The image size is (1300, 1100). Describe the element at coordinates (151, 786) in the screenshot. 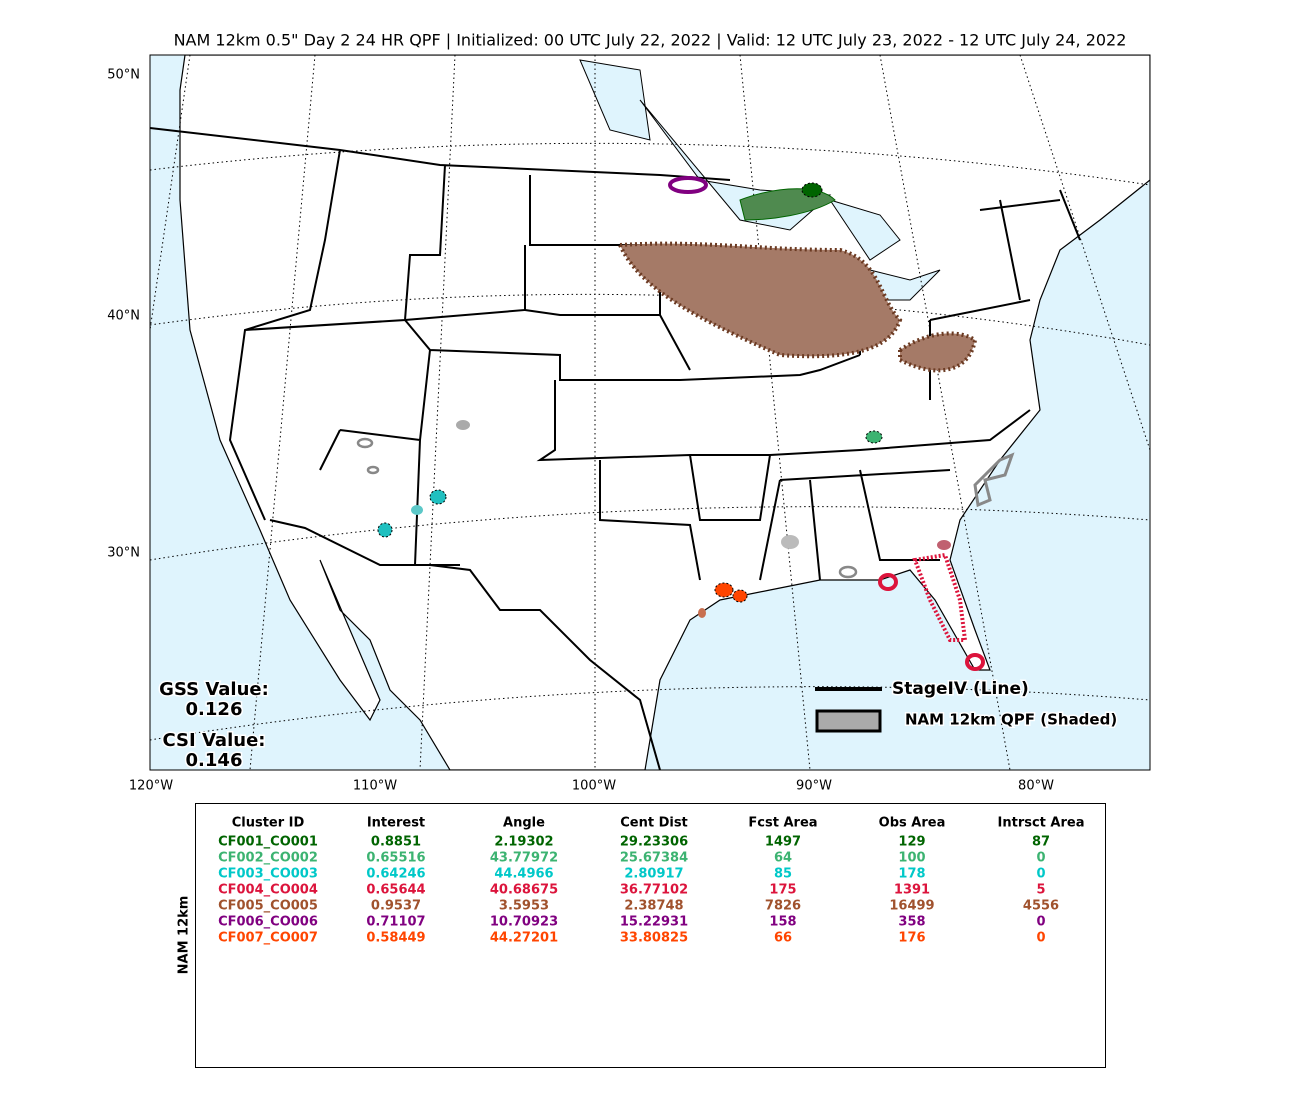

I see `lon-label: 120°W` at that location.